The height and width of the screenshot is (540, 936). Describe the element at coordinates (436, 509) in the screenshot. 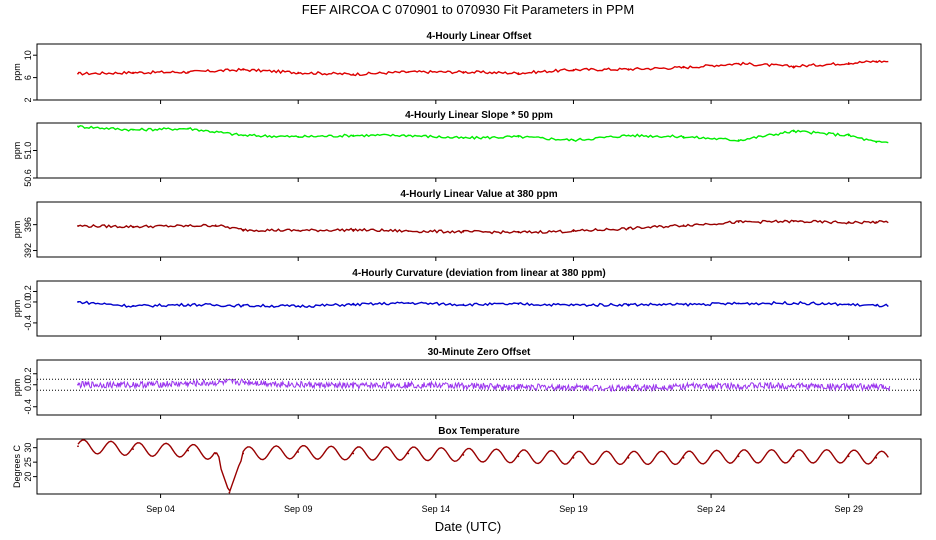

I see `x-tick-label: Sep 14` at that location.